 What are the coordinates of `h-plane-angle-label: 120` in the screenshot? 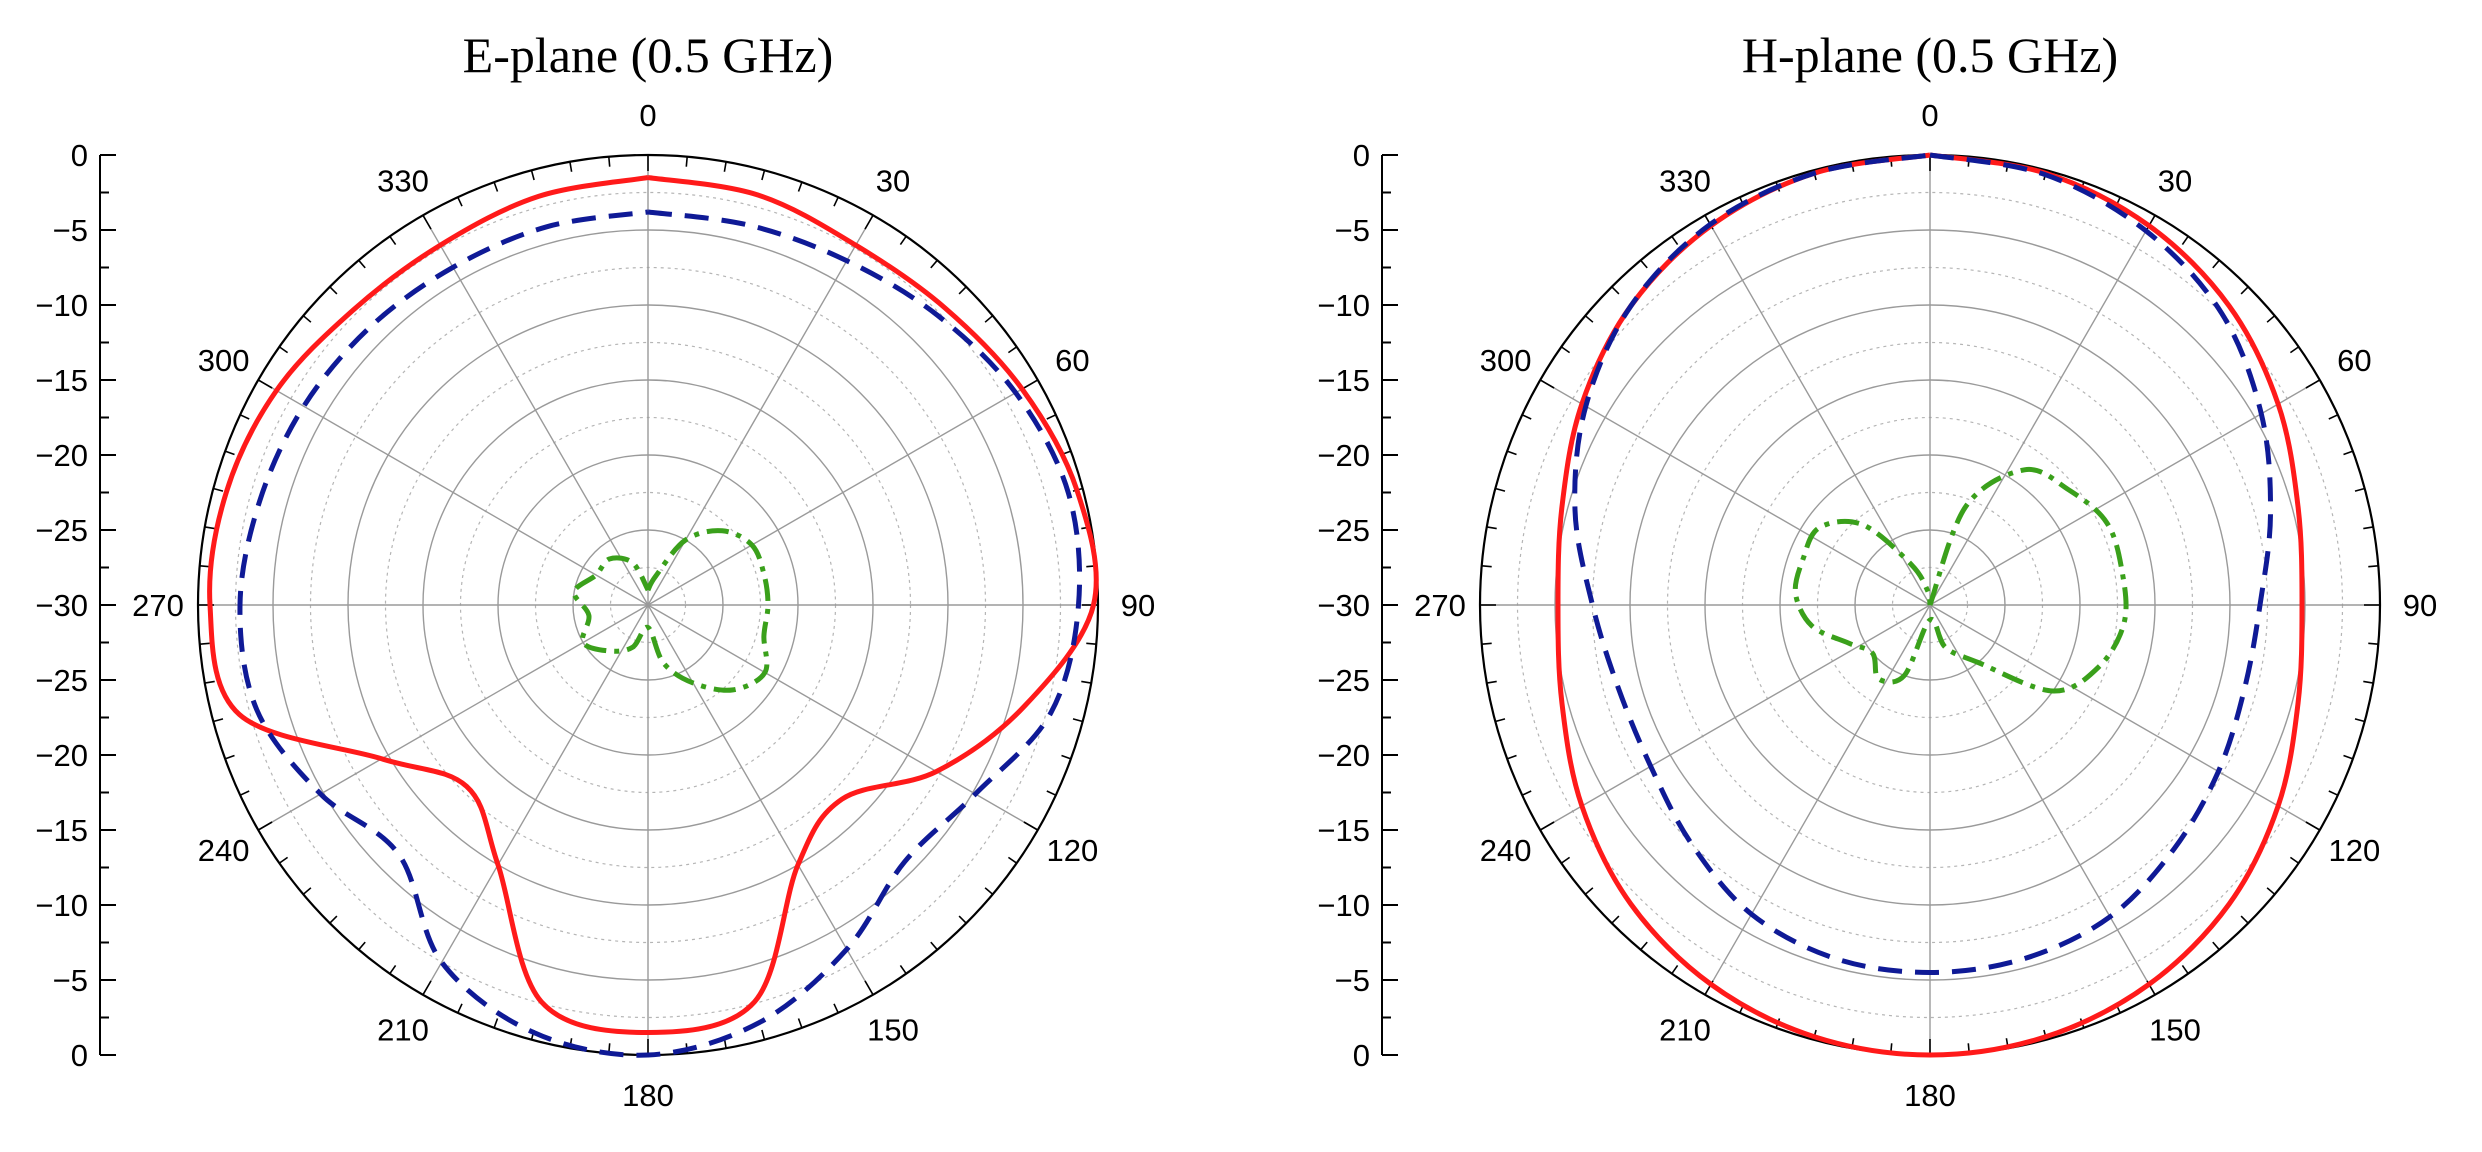 It's located at (2355, 850).